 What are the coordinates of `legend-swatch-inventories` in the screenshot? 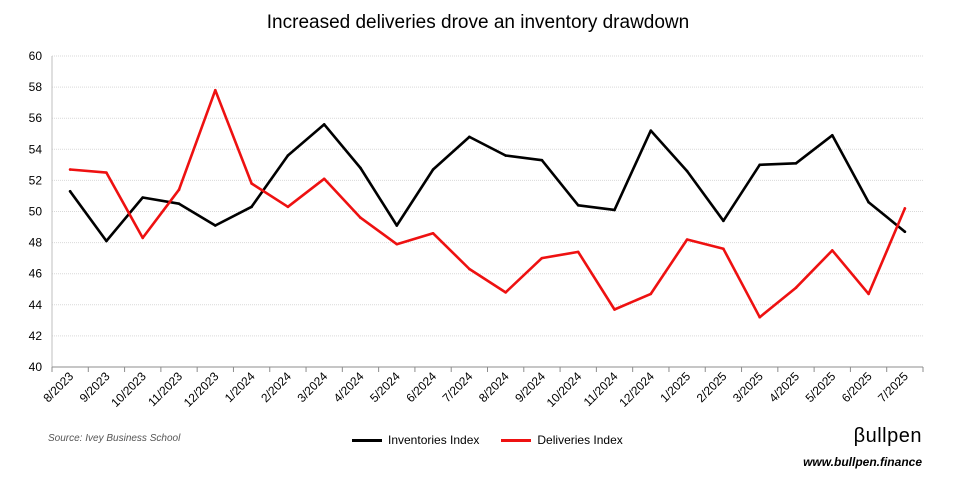 It's located at (367, 440).